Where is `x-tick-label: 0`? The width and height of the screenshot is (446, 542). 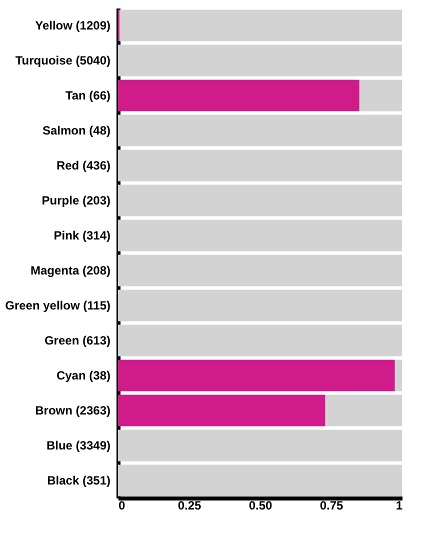
x-tick-label: 0 is located at coordinates (122, 505).